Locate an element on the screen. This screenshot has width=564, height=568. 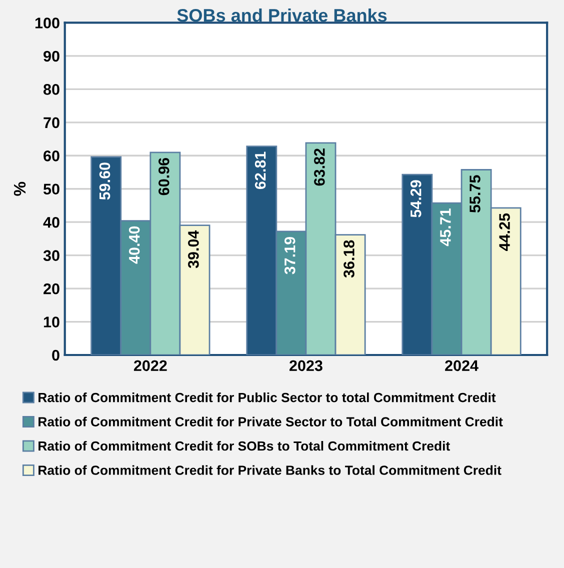
y-tick-label: 60 is located at coordinates (52, 156).